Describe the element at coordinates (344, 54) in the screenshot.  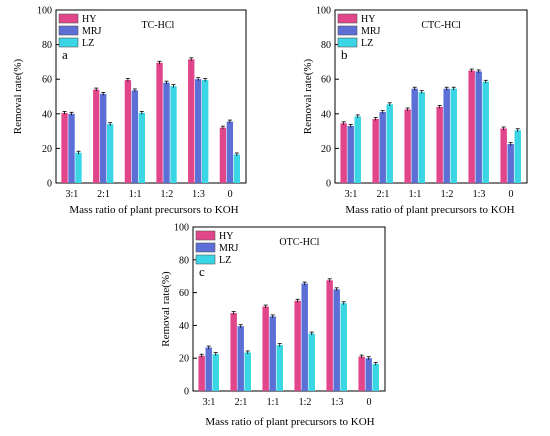
I see `panel-label: b` at that location.